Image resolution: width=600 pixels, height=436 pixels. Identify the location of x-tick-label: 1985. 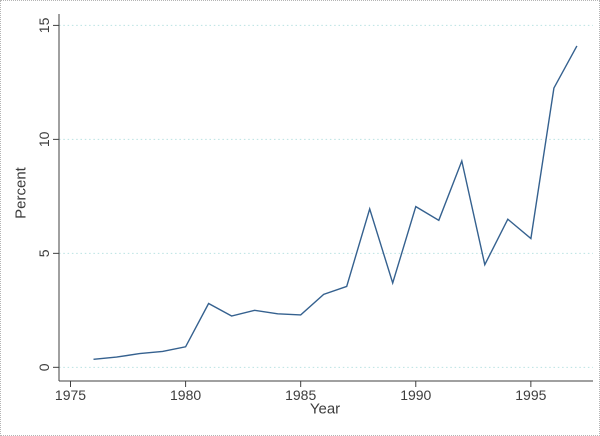
(300, 395).